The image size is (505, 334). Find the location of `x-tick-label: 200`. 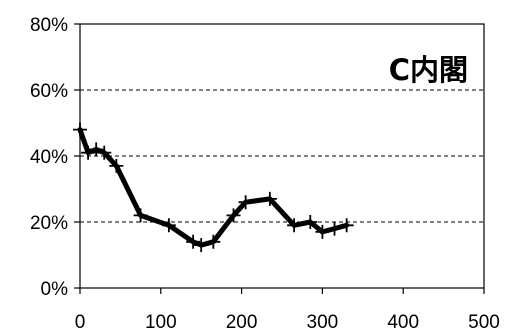

x-tick-label: 200 is located at coordinates (242, 322).